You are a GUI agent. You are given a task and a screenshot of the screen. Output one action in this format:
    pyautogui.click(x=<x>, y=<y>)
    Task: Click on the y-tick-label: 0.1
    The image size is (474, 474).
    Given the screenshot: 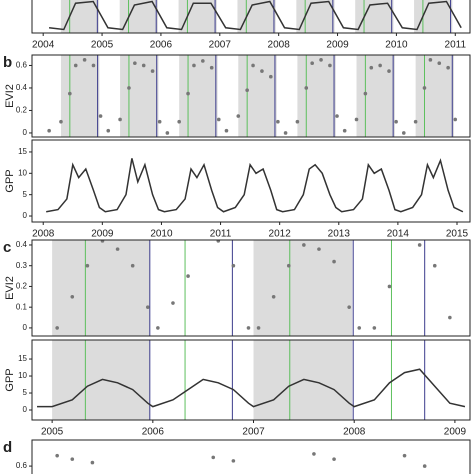 What is the action you would take?
    pyautogui.click(x=22, y=306)
    